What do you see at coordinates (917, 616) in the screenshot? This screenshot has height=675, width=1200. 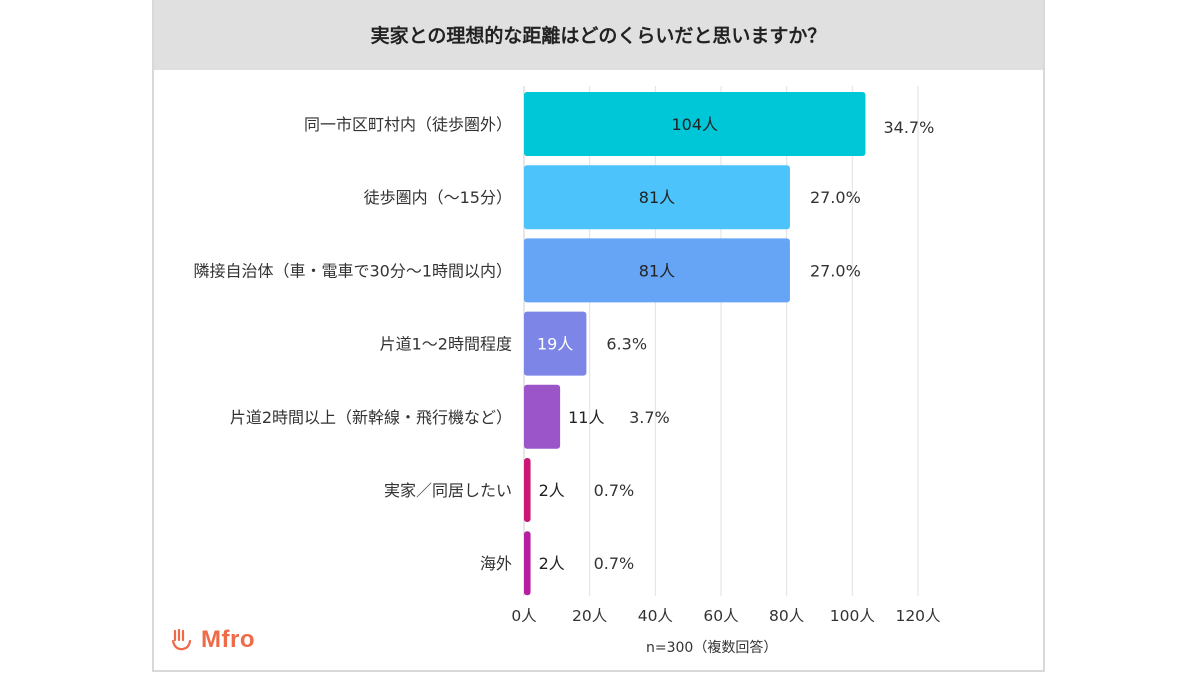 I see `x-tick-label: 120人` at bounding box center [917, 616].